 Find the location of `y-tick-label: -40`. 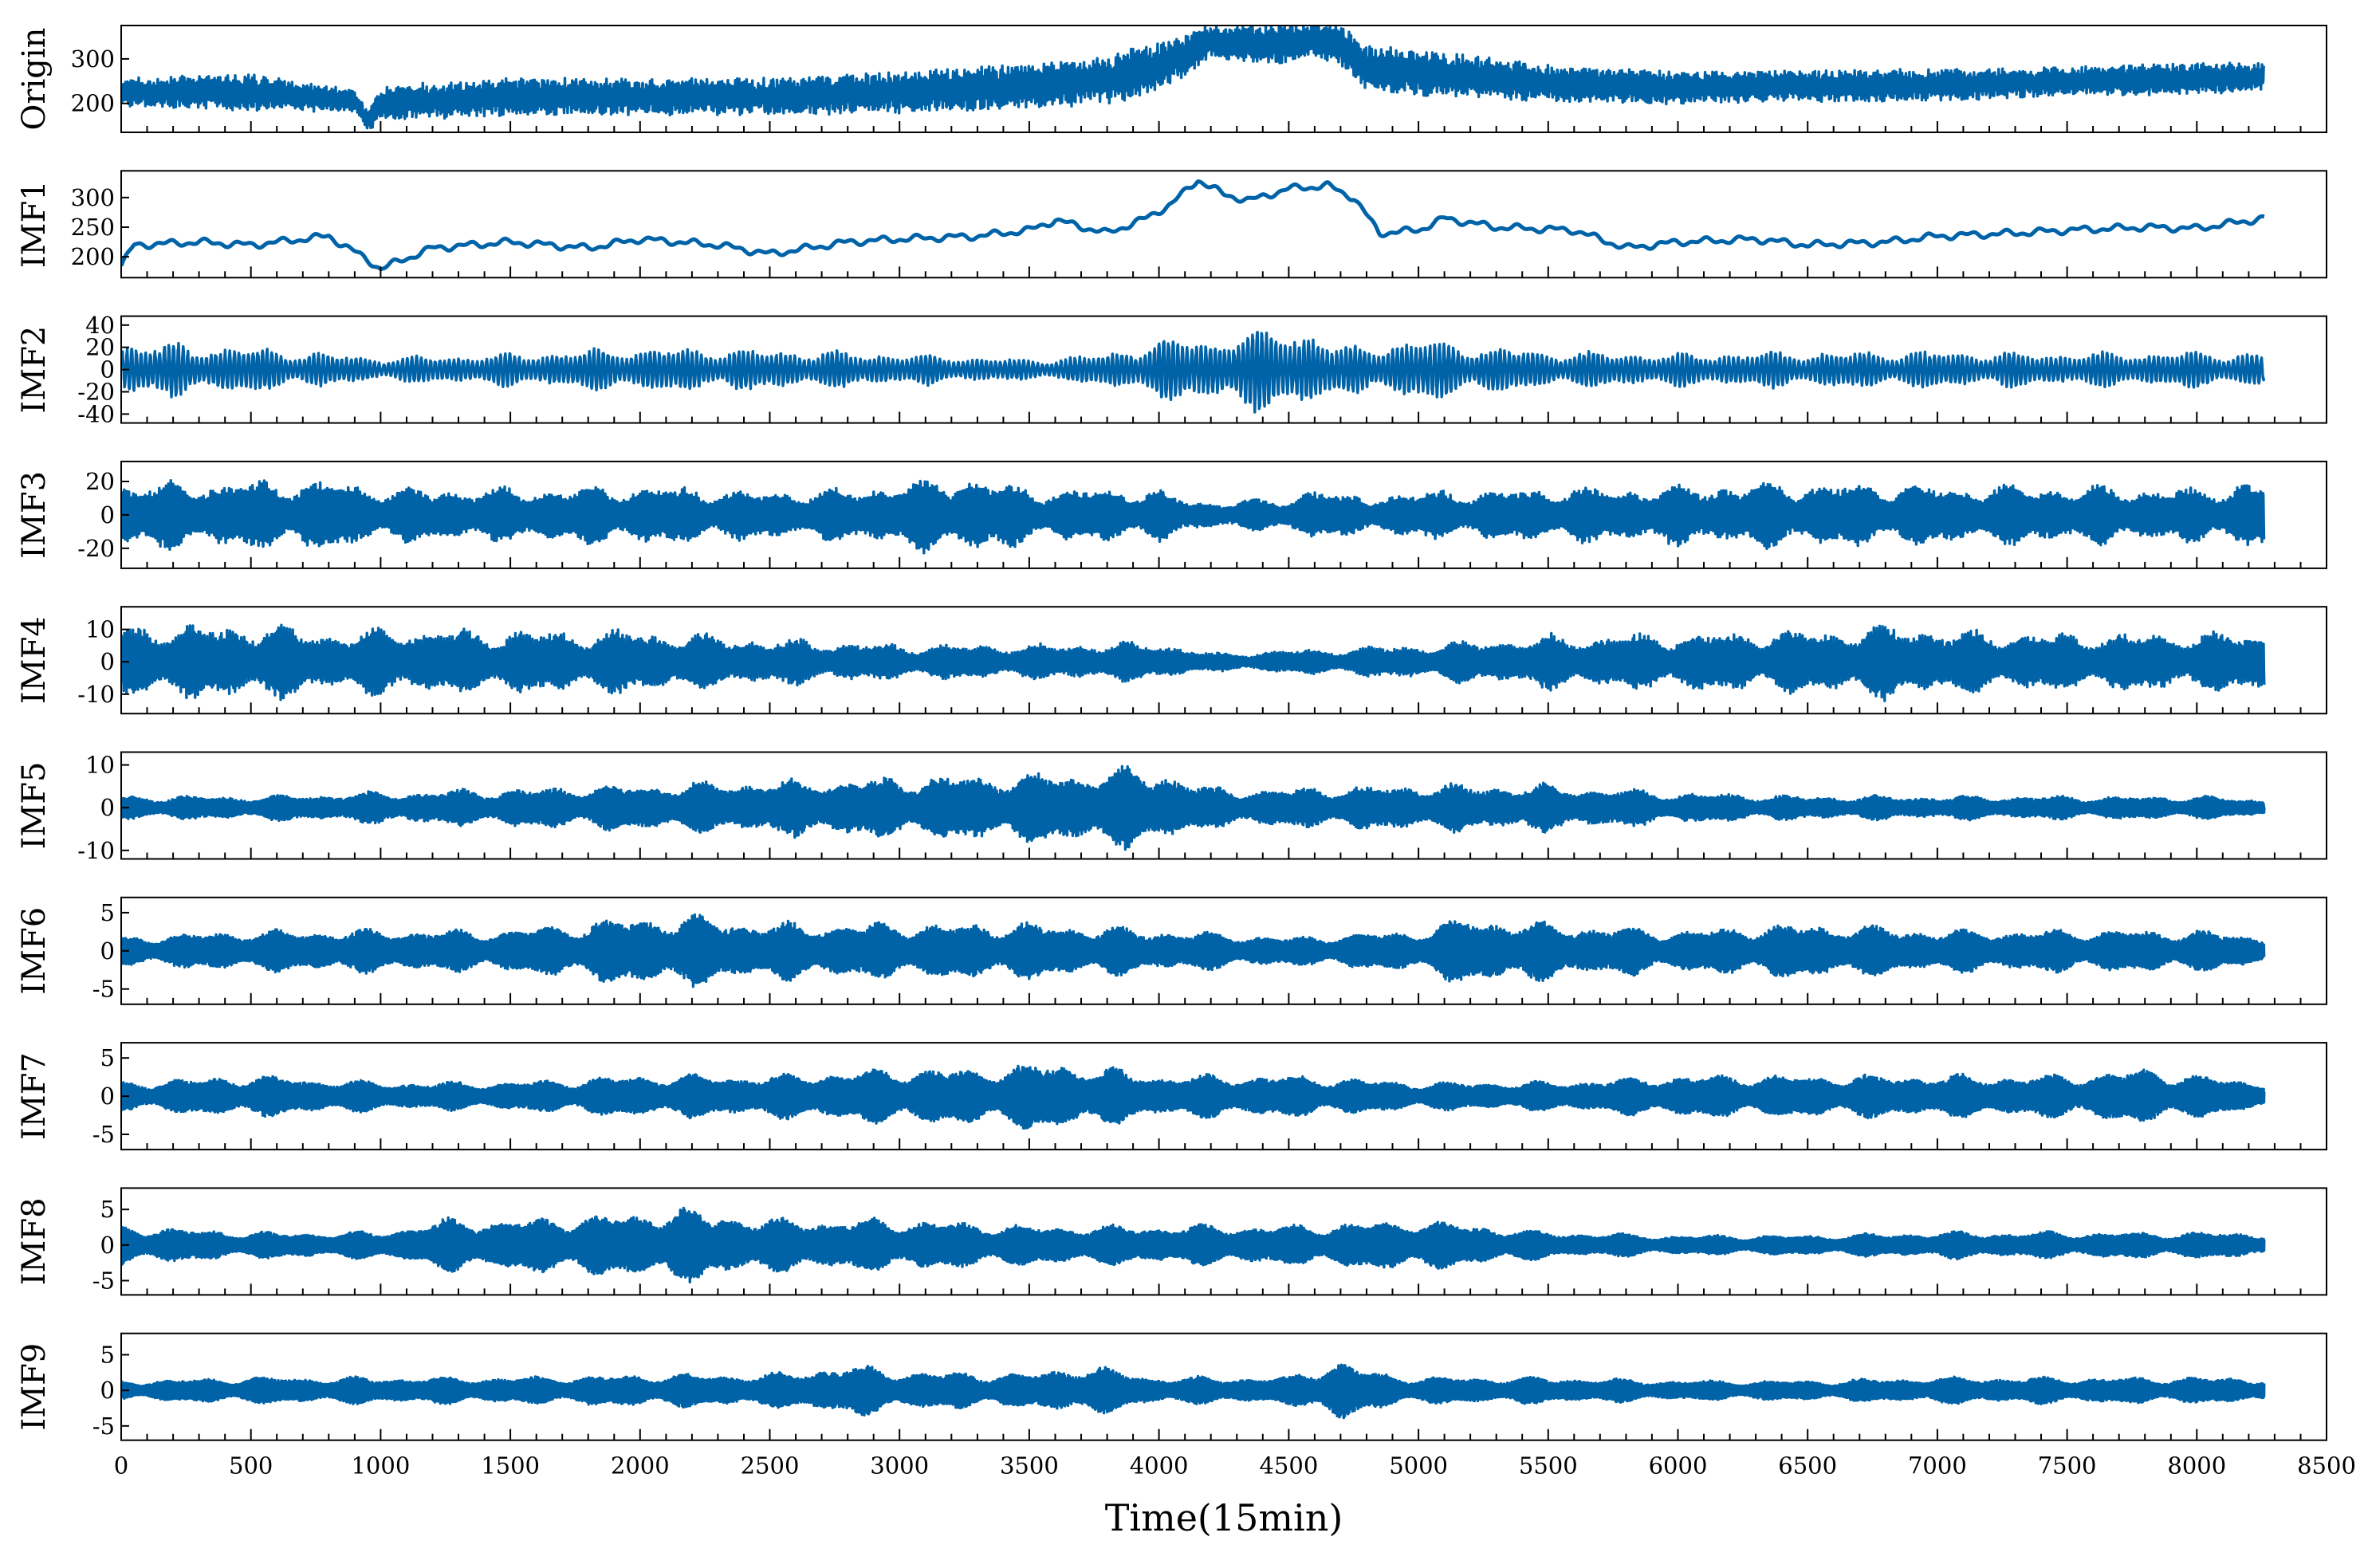

y-tick-label: -40 is located at coordinates (96, 414).